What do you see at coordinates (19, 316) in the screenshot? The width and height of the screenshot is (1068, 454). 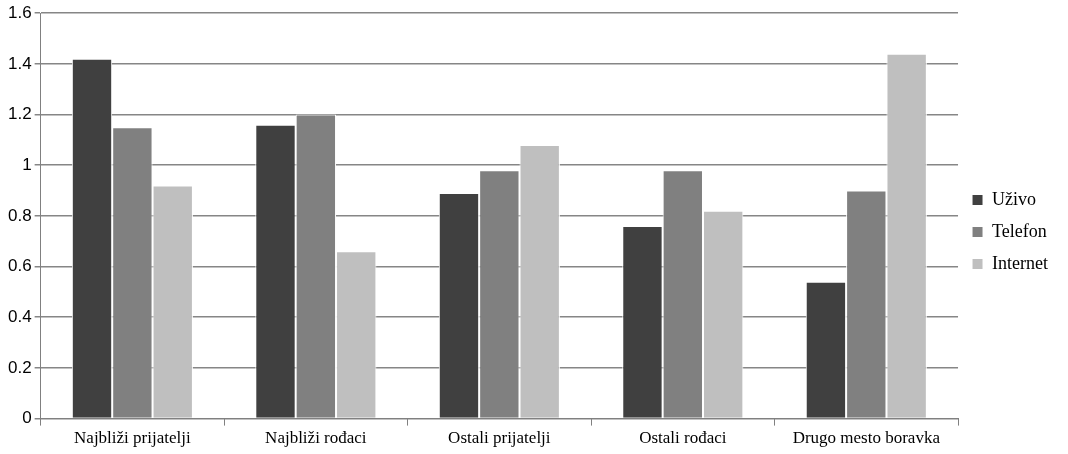 I see `y-tick-label: 0.4` at bounding box center [19, 316].